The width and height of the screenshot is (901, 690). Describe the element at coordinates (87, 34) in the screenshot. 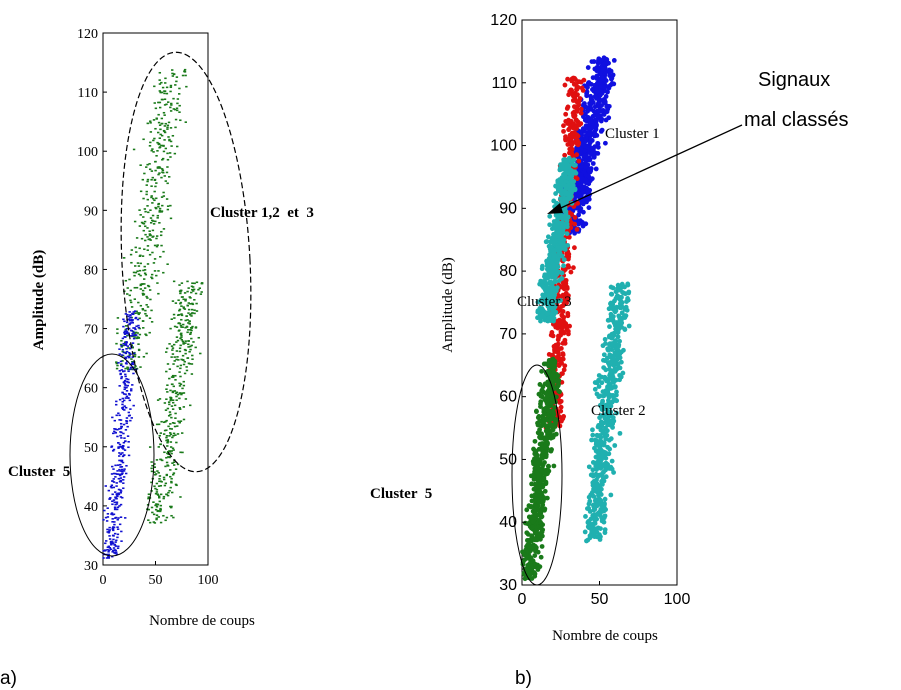

I see `y-tick-label: 120` at that location.